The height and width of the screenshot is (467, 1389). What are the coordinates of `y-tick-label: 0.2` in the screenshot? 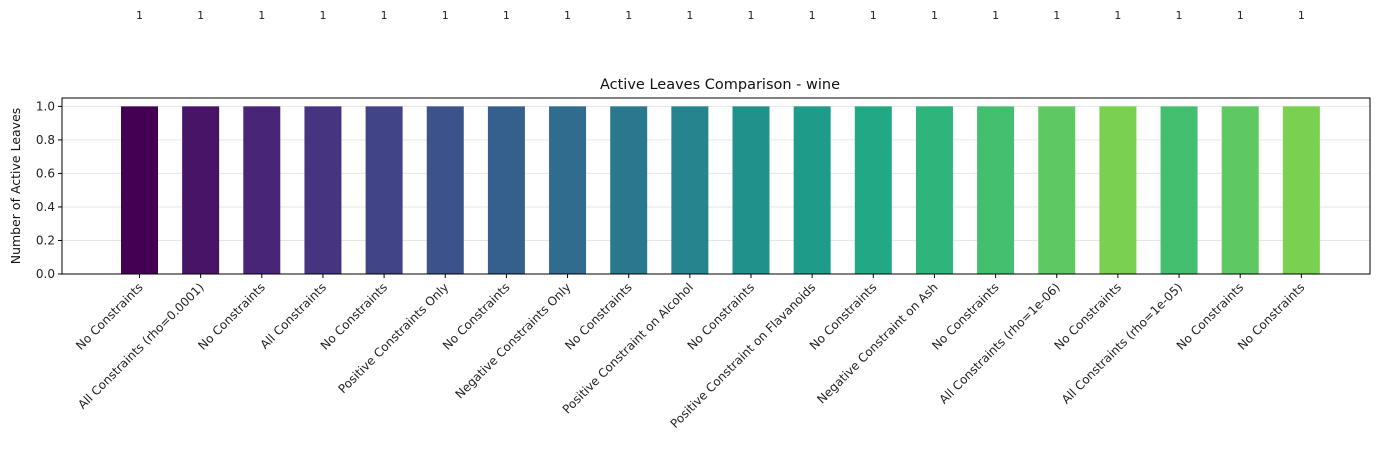 It's located at (45, 240).